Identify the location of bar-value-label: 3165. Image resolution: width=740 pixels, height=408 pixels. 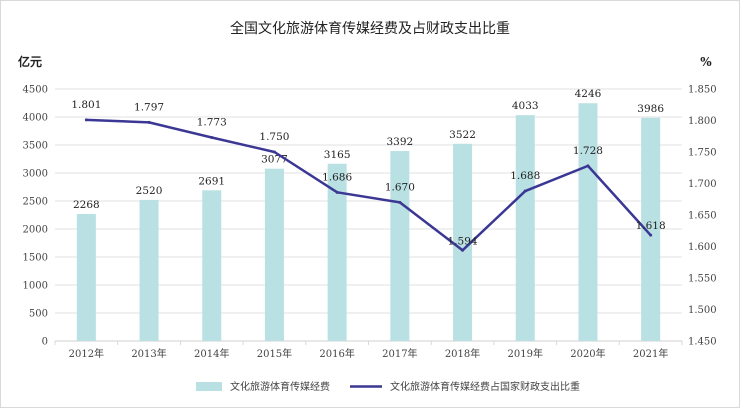
(337, 155).